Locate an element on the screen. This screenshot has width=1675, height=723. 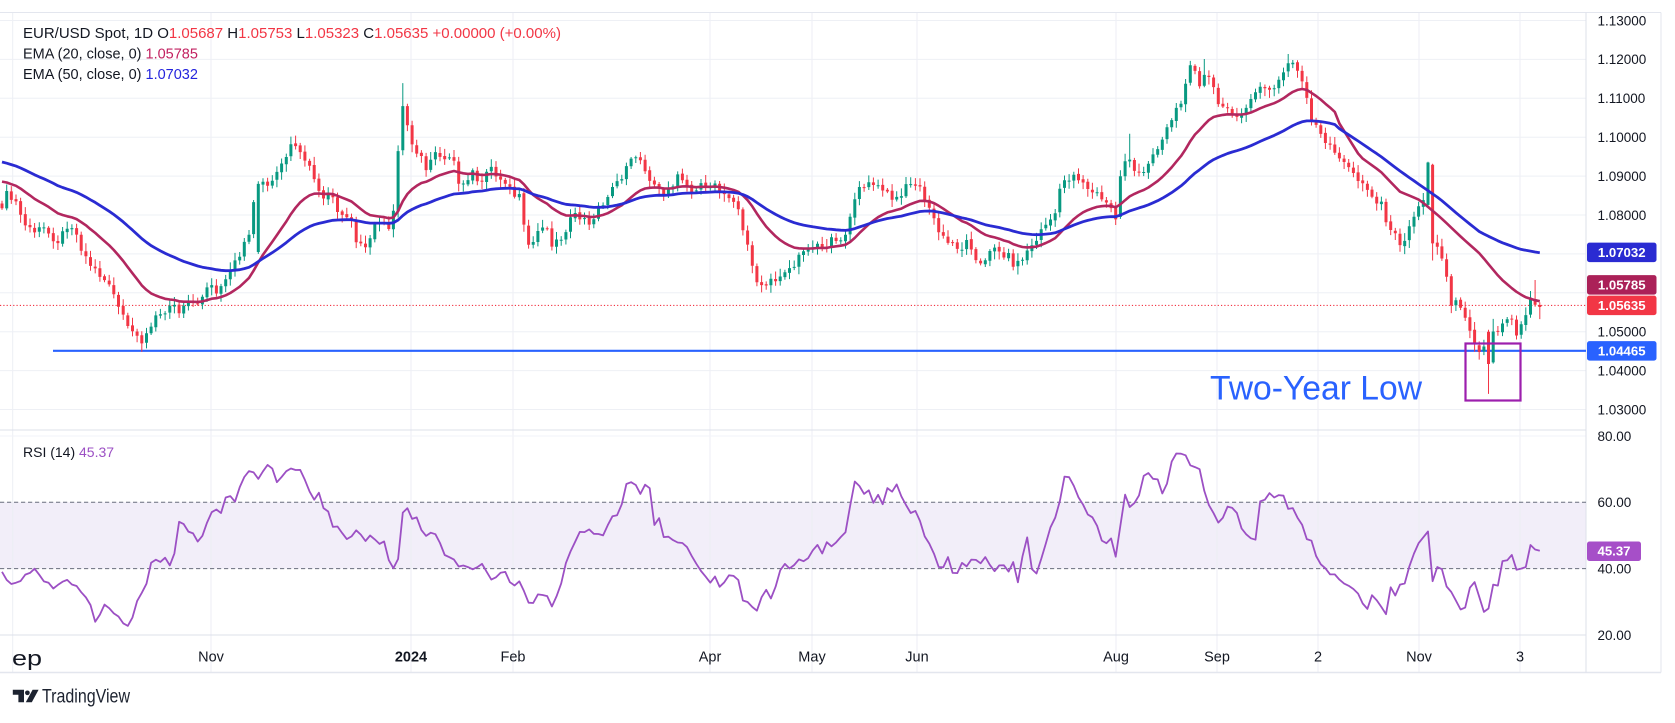
svg-text: 1.12000 is located at coordinates (1622, 59).